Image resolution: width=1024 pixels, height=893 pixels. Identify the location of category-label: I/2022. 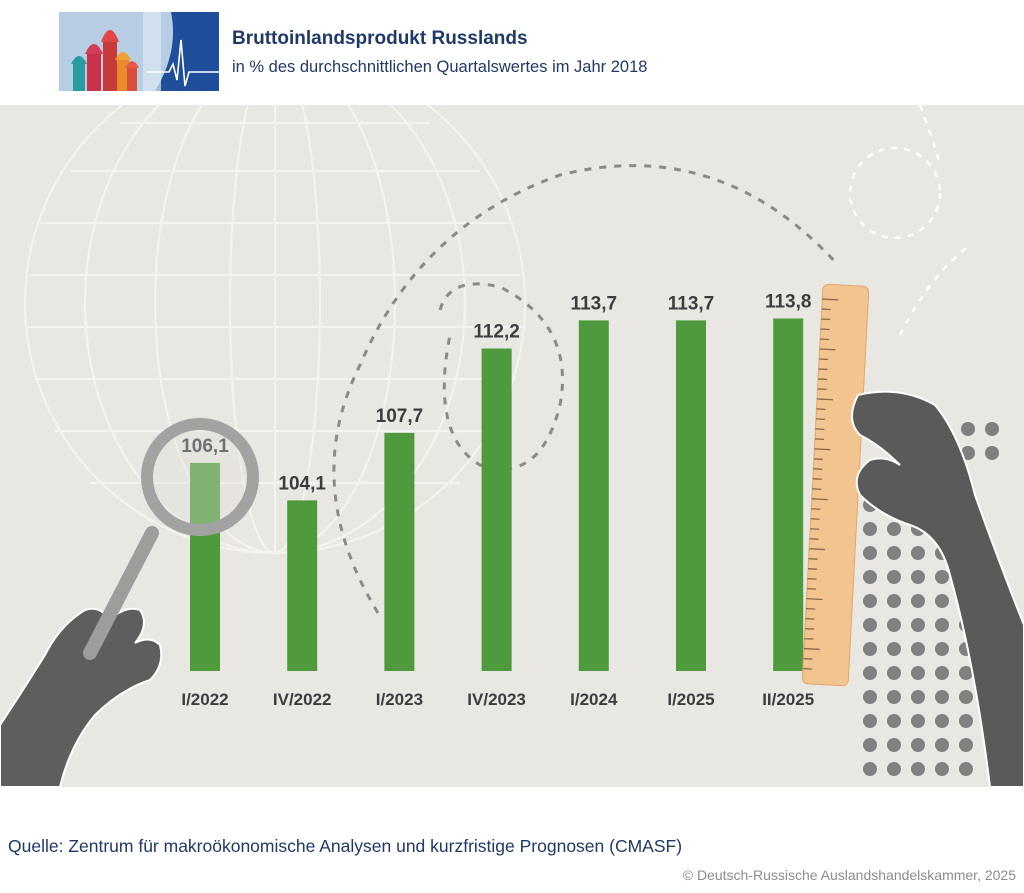
(204, 699).